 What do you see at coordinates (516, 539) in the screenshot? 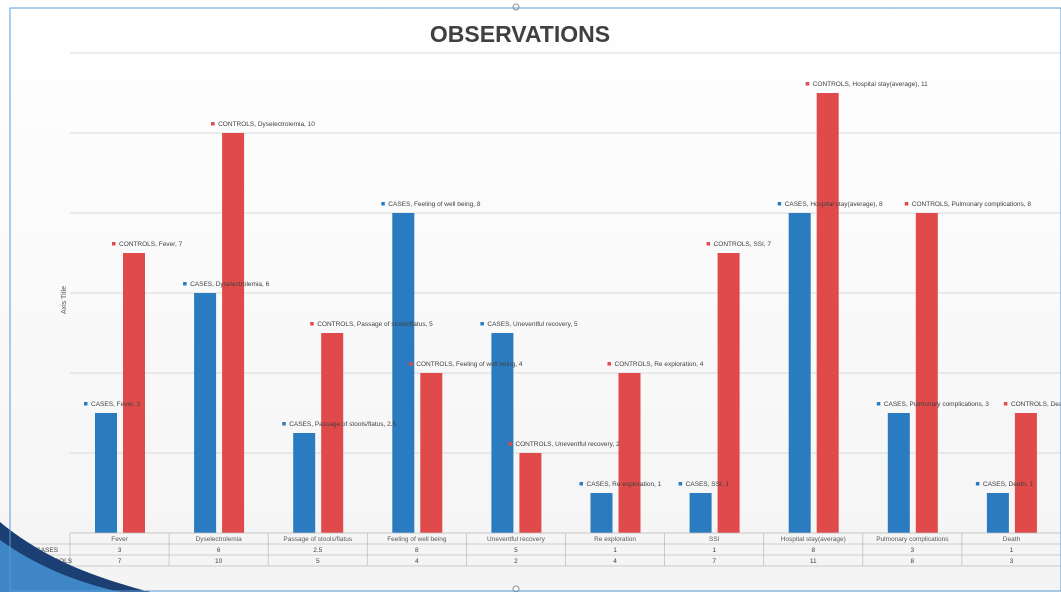
I see `category-label: Uneventful recovery` at bounding box center [516, 539].